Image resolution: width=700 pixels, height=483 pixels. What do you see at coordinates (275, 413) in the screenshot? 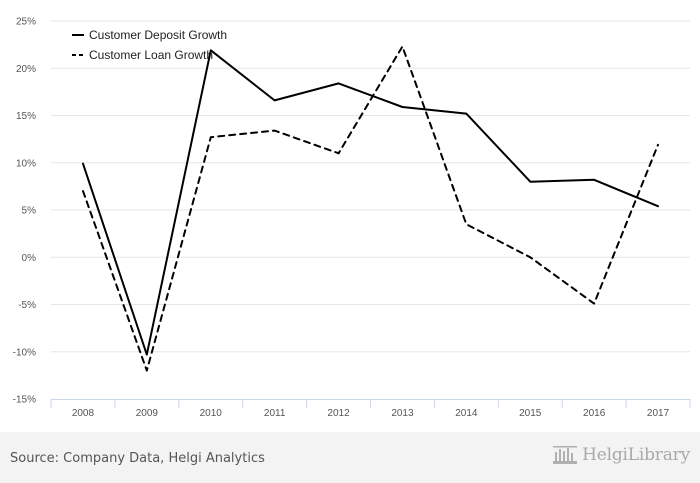
I see `x-tick-label: 2011` at bounding box center [275, 413].